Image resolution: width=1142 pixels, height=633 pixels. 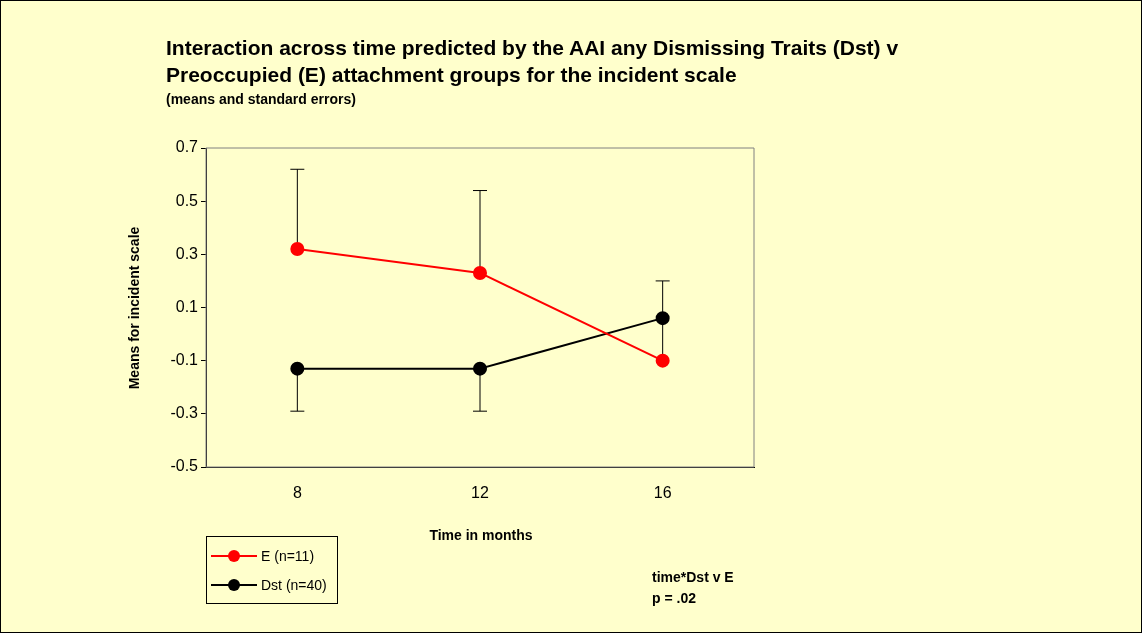 What do you see at coordinates (693, 588) in the screenshot?
I see `text: time*Dst v E p = .02` at bounding box center [693, 588].